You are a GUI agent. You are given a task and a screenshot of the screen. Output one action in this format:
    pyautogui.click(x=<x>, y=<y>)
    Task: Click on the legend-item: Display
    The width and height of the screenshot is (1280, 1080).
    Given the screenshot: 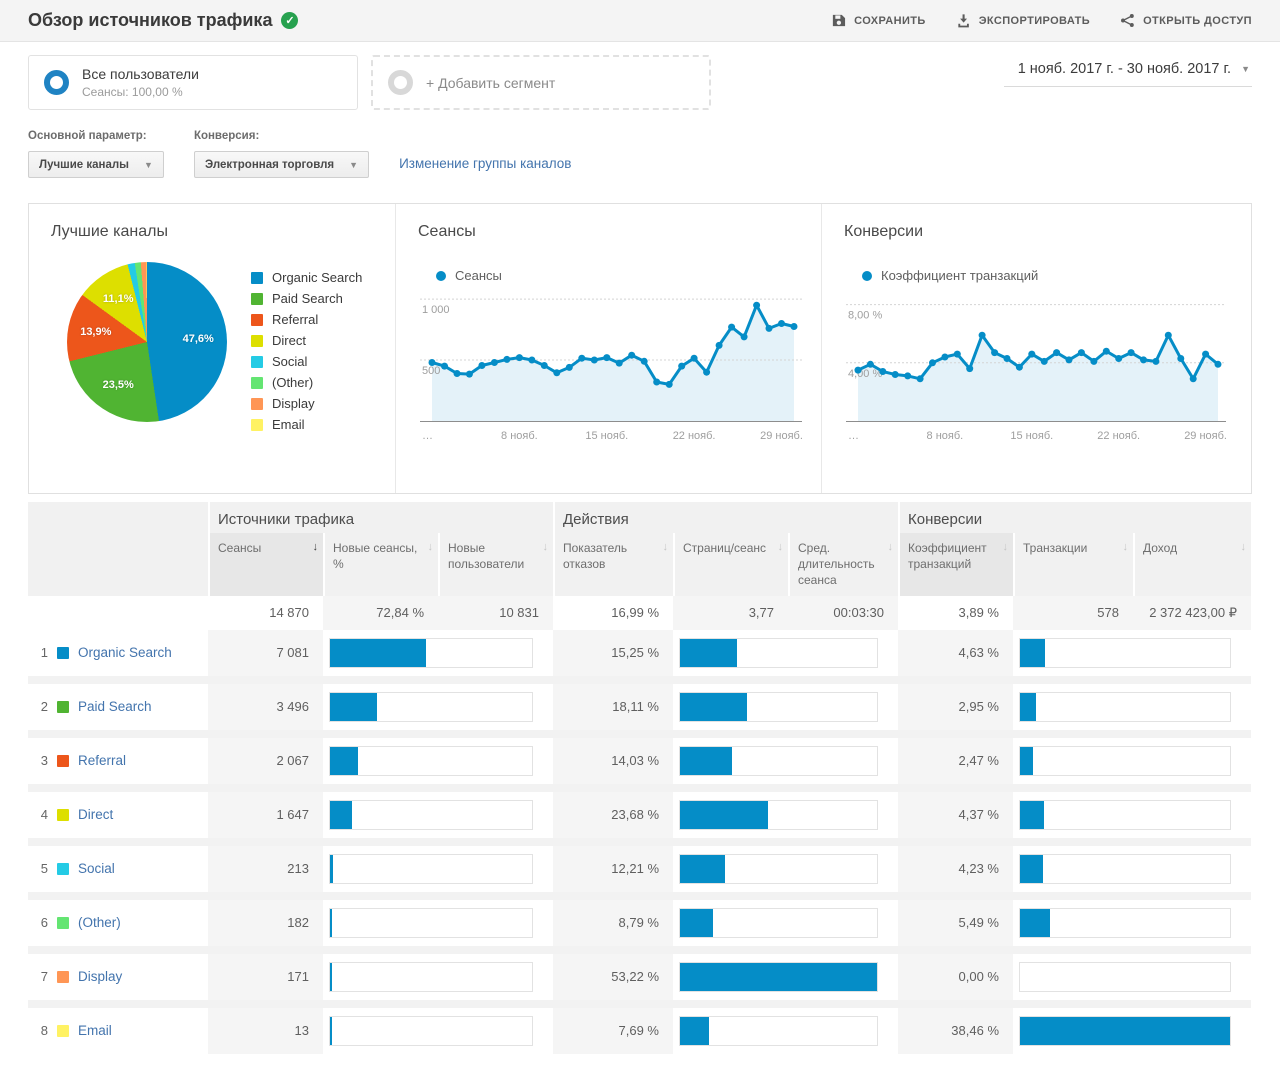 What is the action you would take?
    pyautogui.click(x=306, y=403)
    